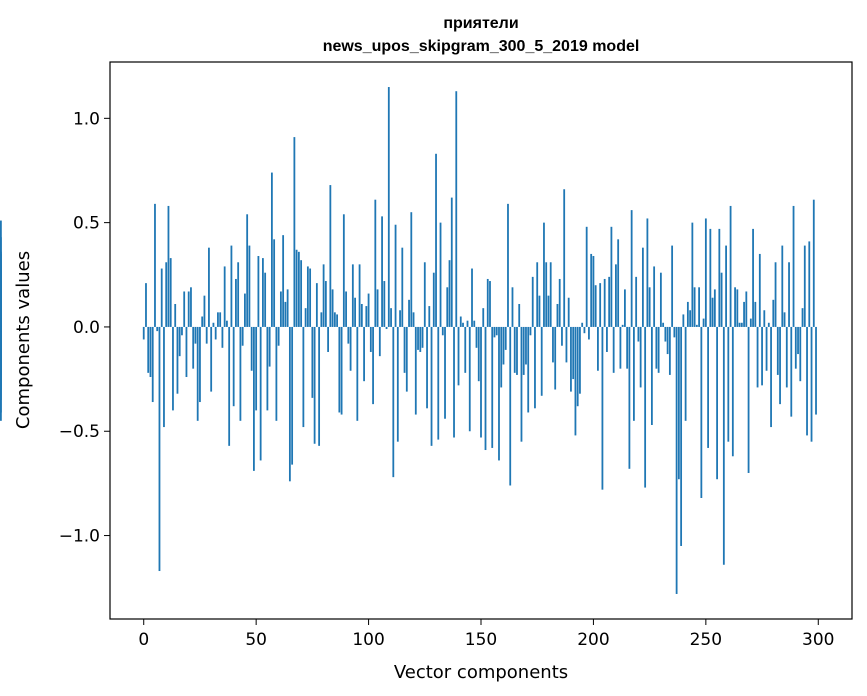  Describe the element at coordinates (86, 119) in the screenshot. I see `y-tick-label: 1.0` at that location.